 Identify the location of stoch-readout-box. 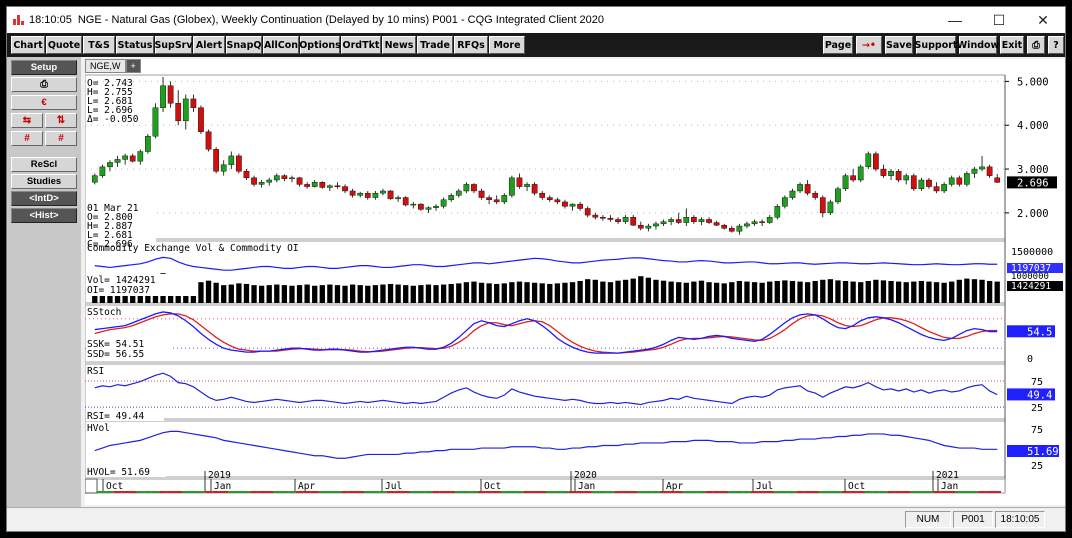
(128, 348).